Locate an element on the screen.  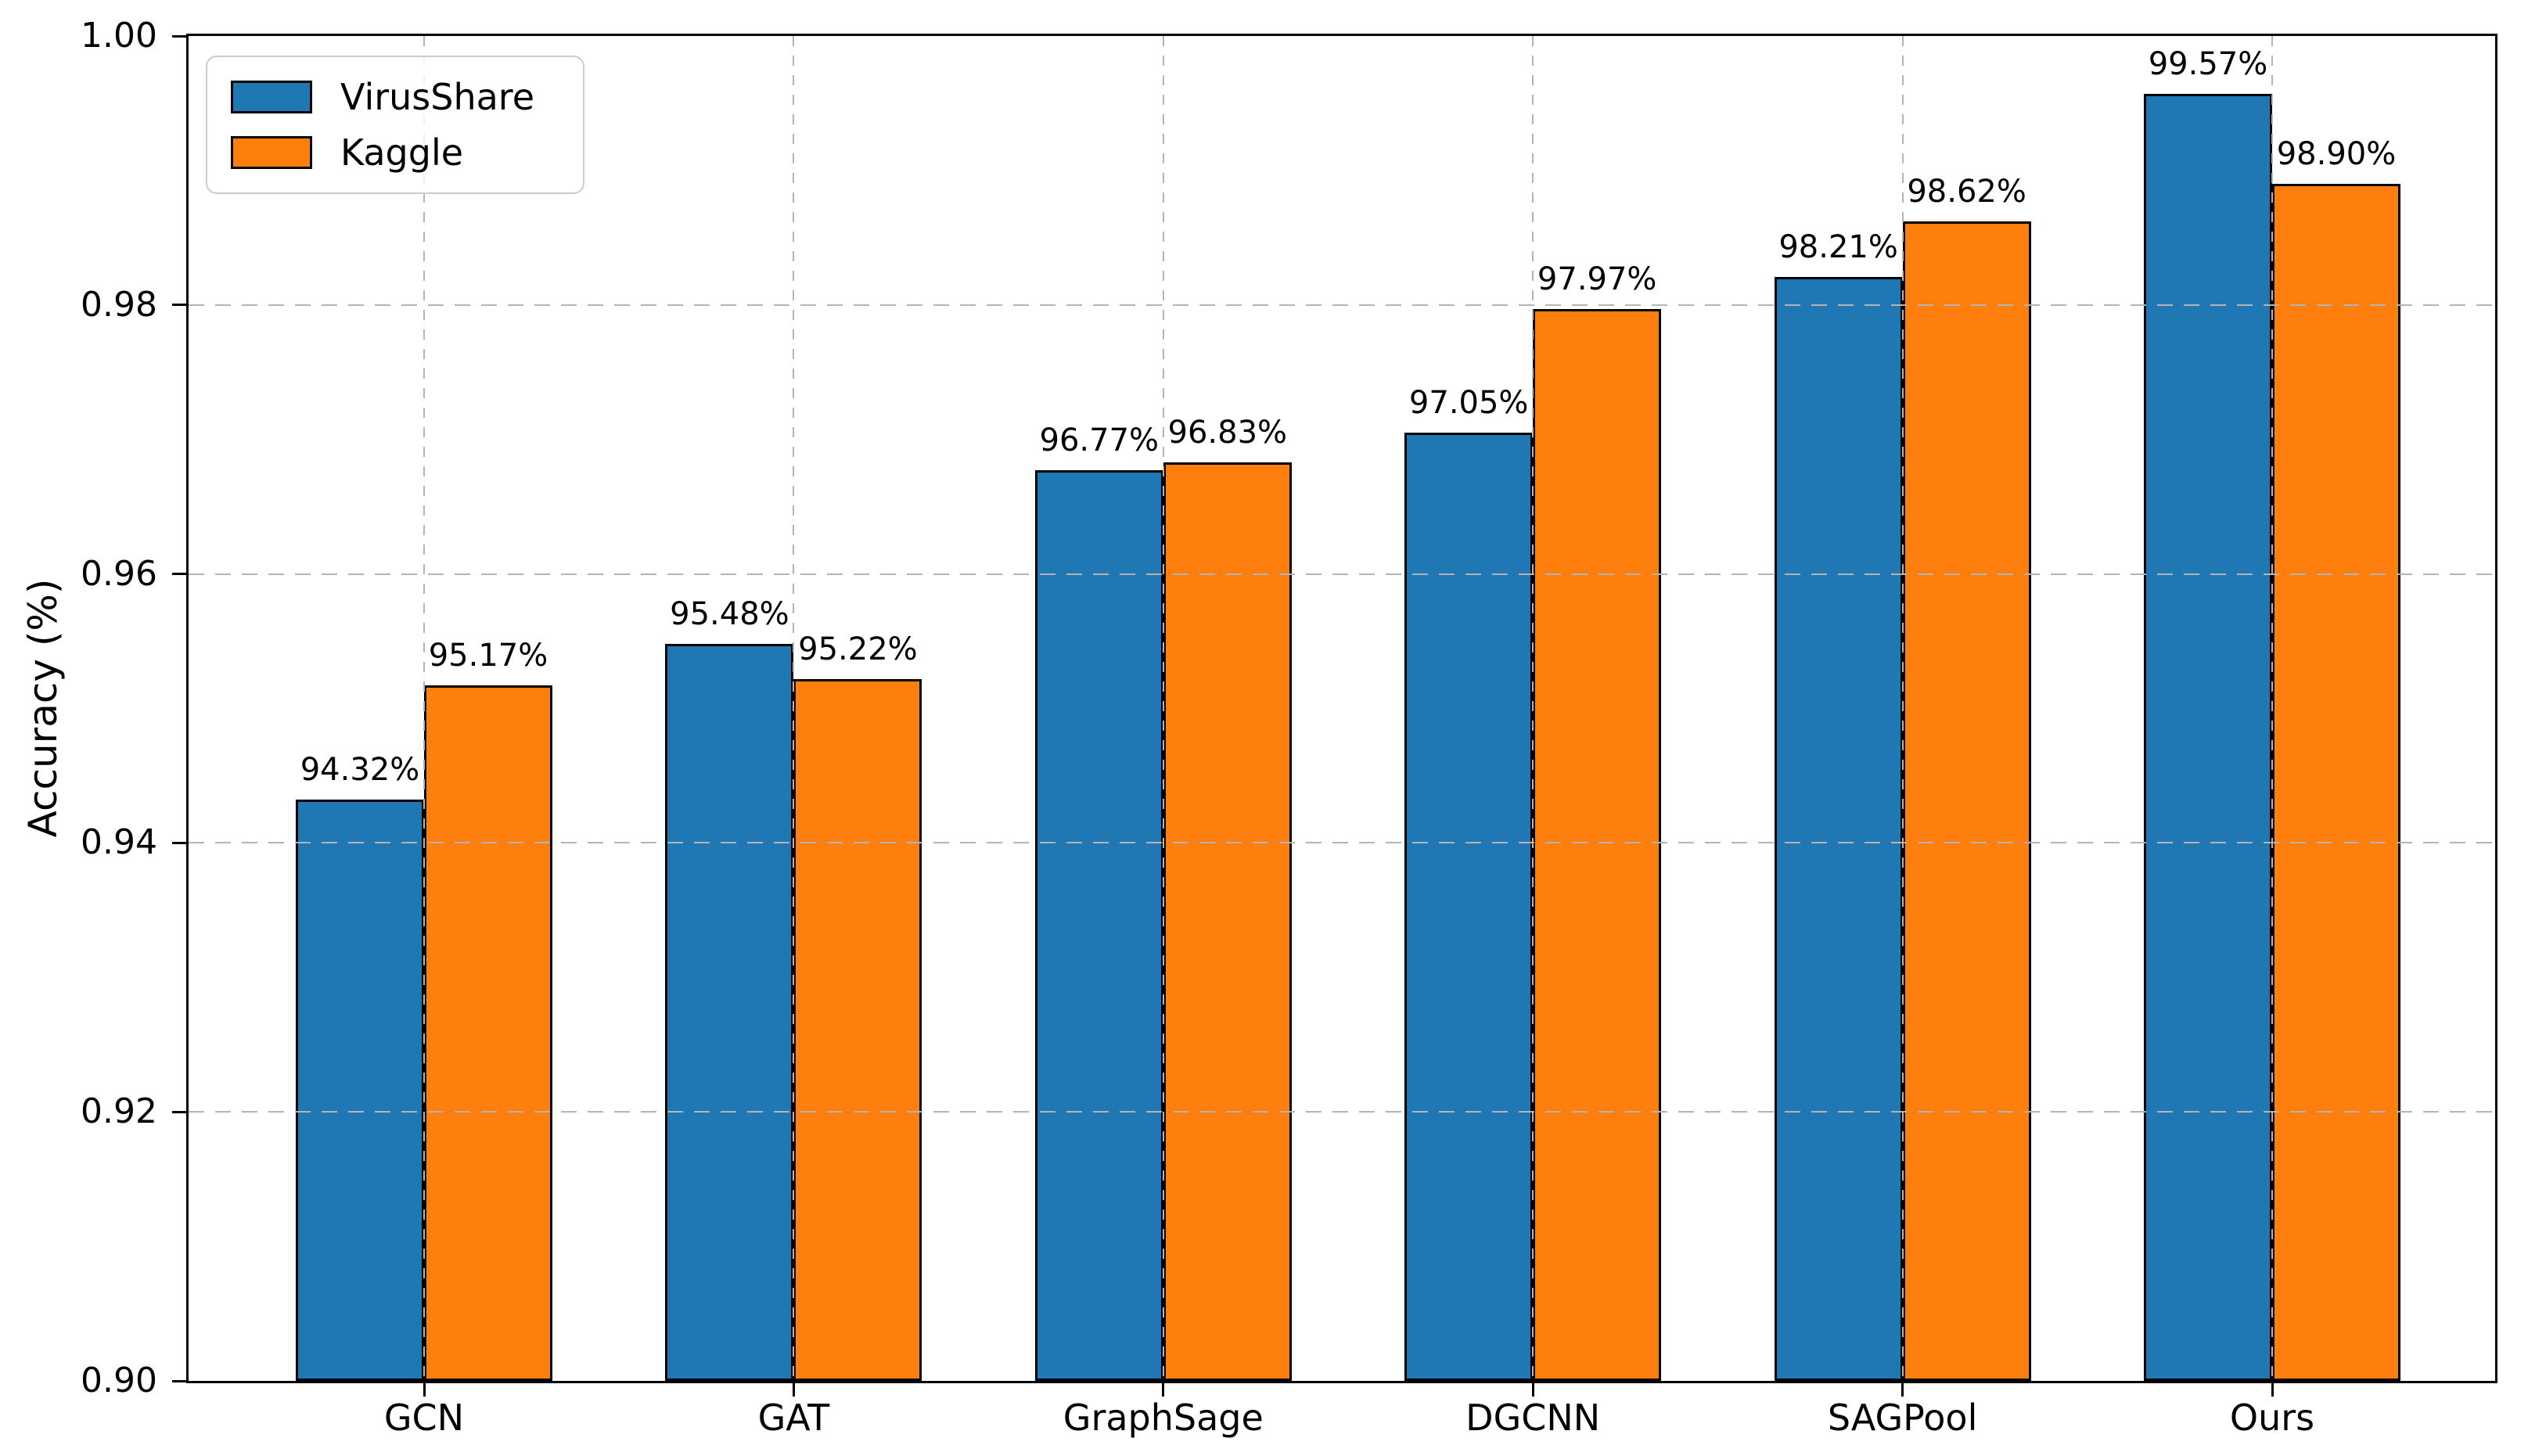
bar-virusshare-sagpool is located at coordinates (1838, 828).